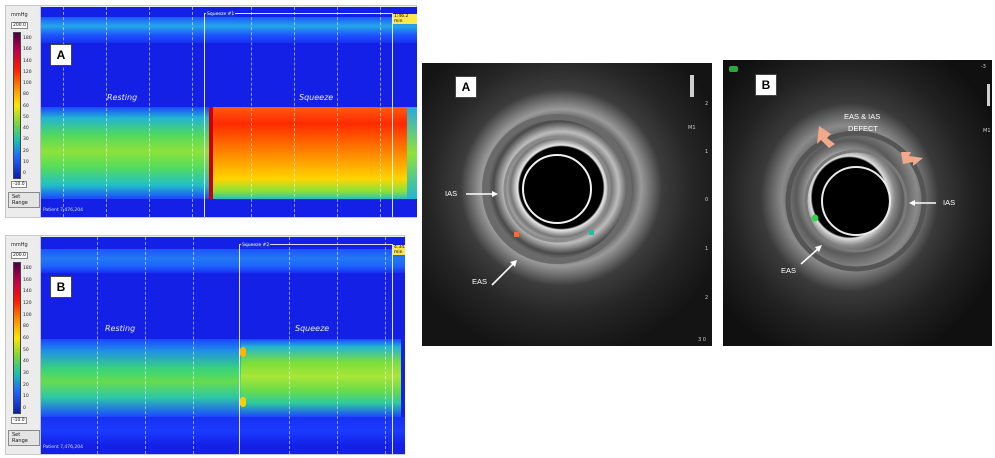 Image resolution: width=995 pixels, height=458 pixels. I want to click on marker-green, so click(591, 232).